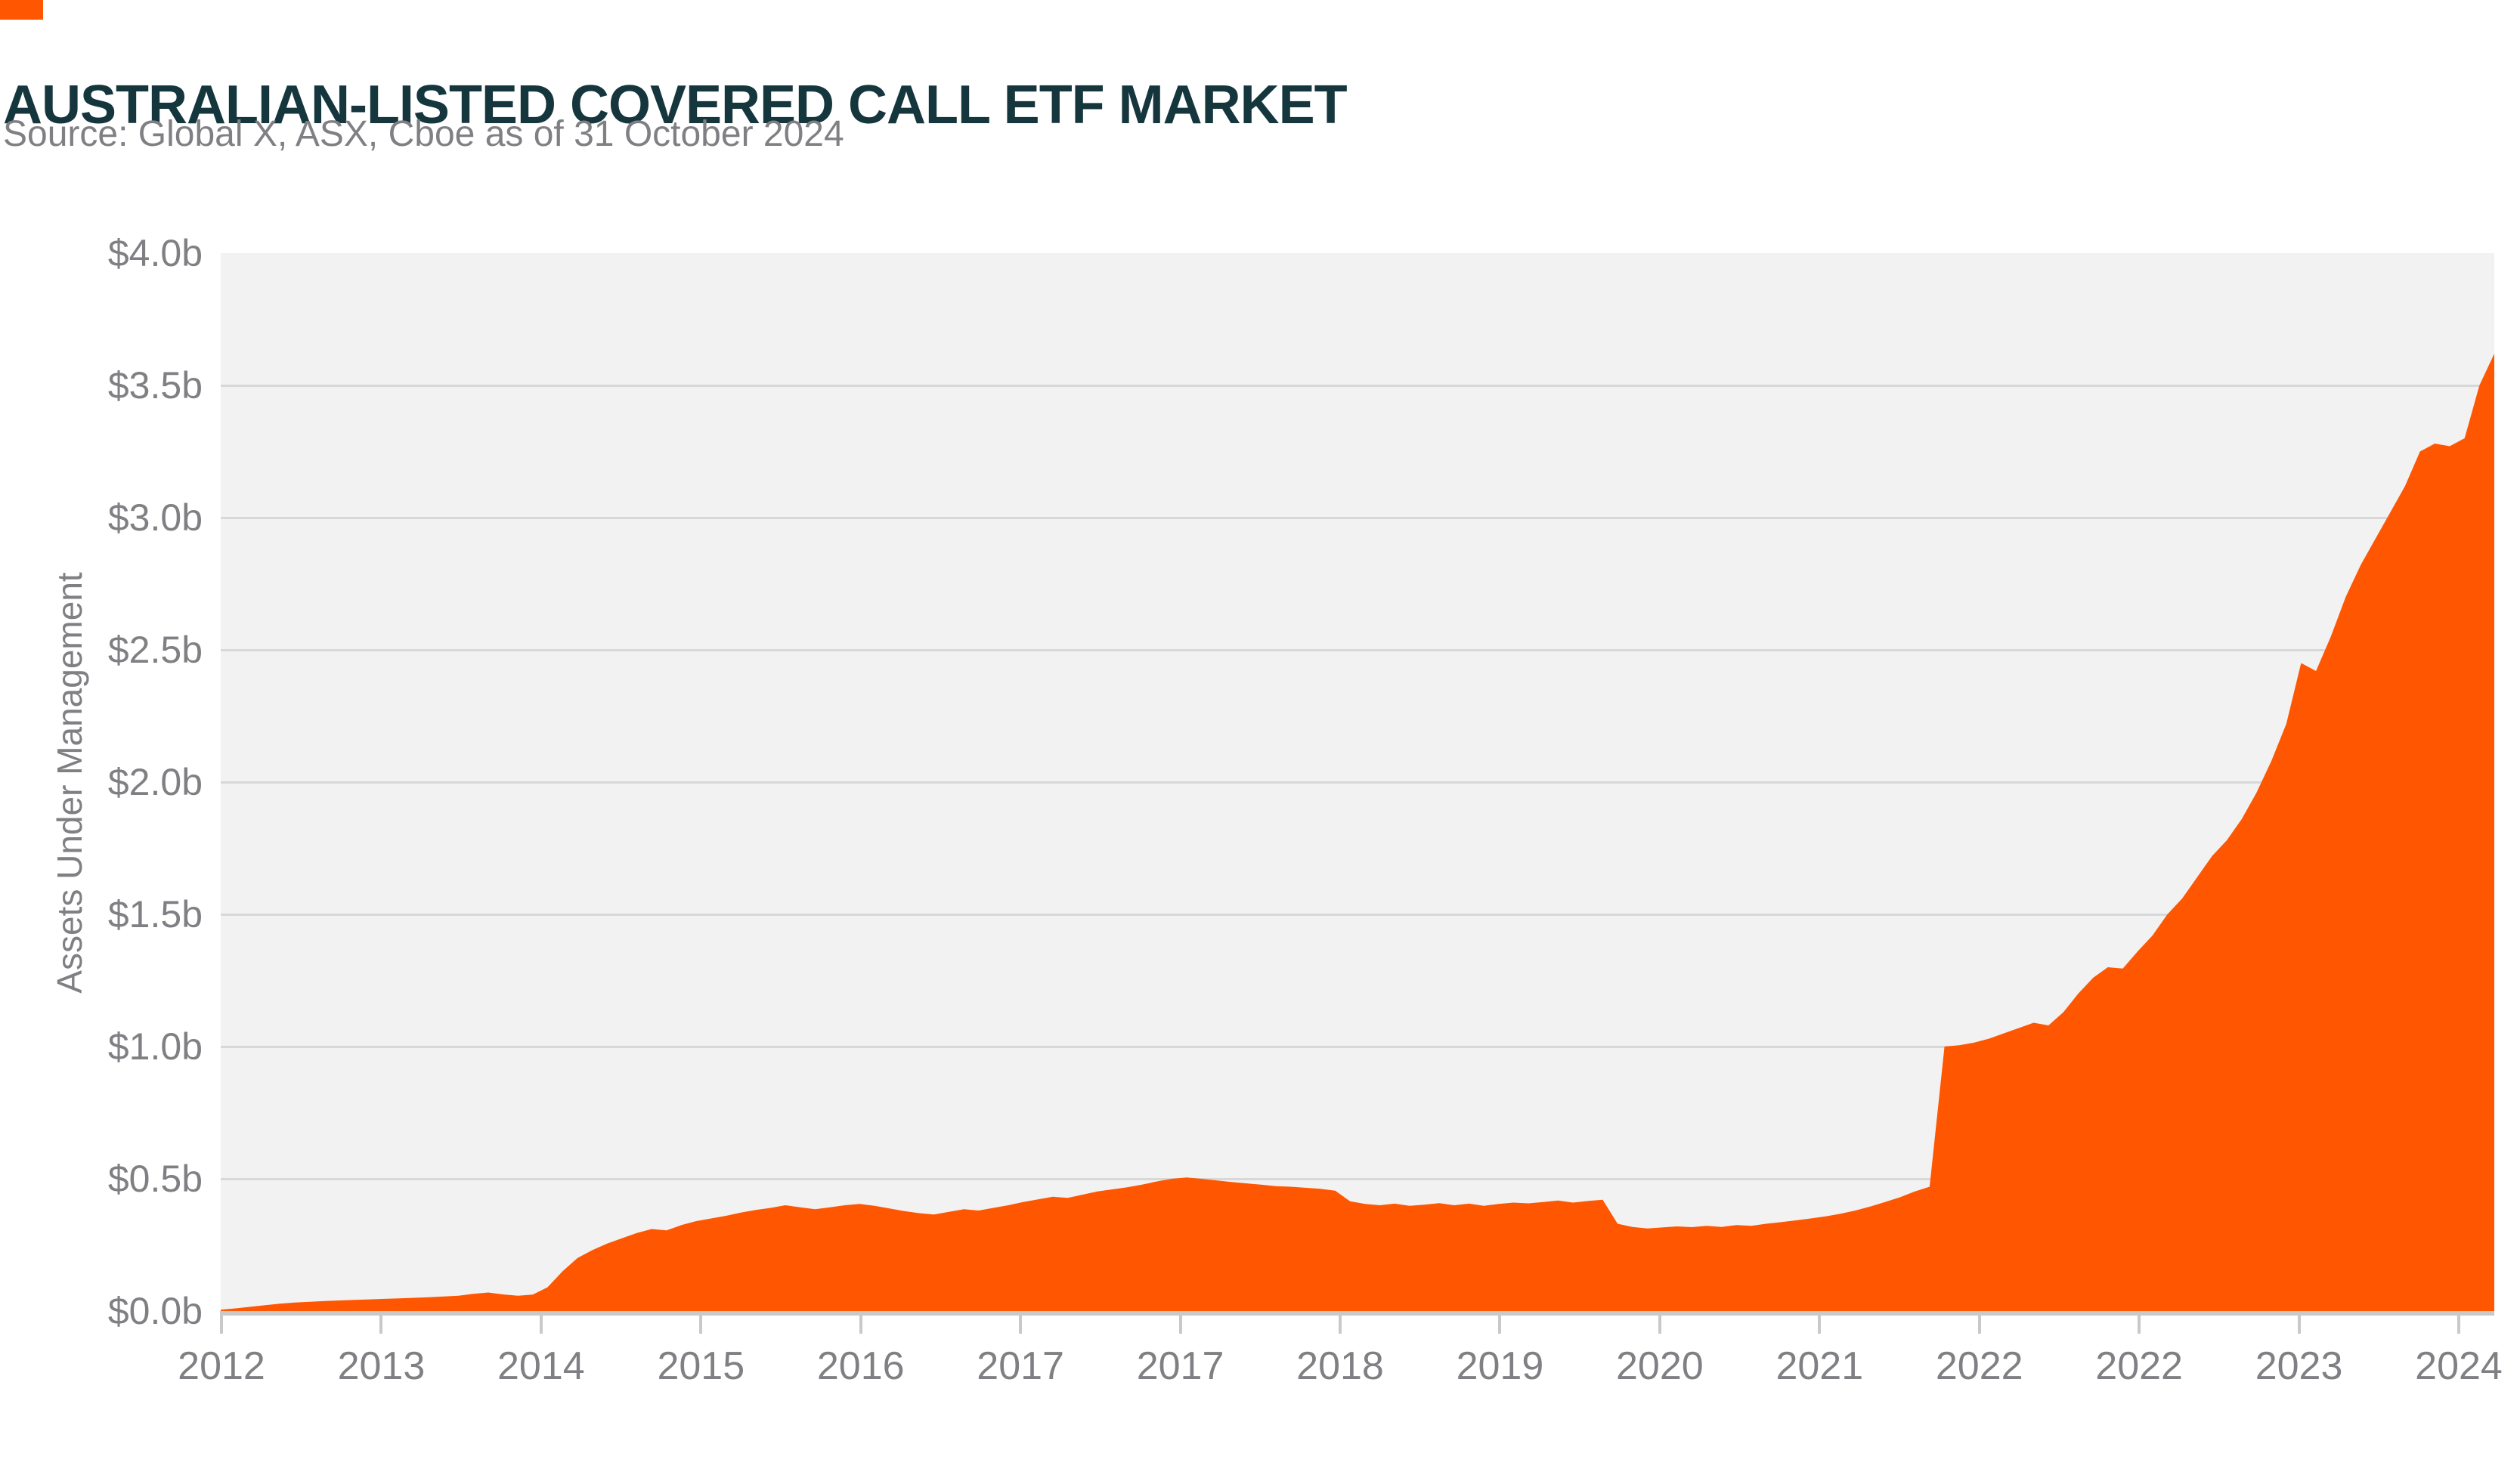  I want to click on y-tick-label: $0.5b, so click(155, 1179).